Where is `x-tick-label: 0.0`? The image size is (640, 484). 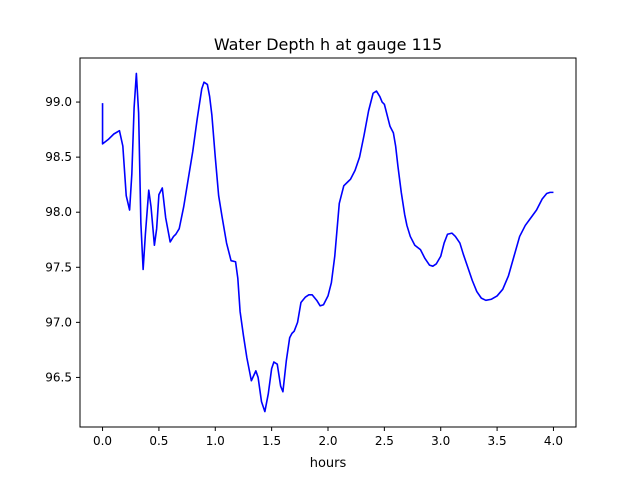
x-tick-label: 0.0 is located at coordinates (102, 441).